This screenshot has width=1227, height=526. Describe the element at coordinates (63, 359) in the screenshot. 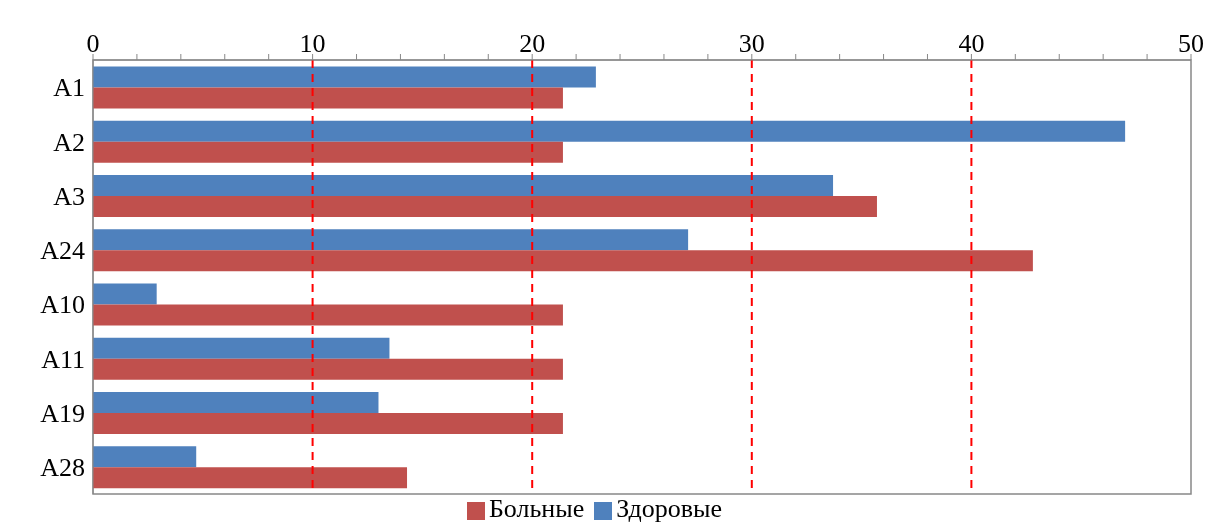

I see `y-tick-label: A11` at that location.